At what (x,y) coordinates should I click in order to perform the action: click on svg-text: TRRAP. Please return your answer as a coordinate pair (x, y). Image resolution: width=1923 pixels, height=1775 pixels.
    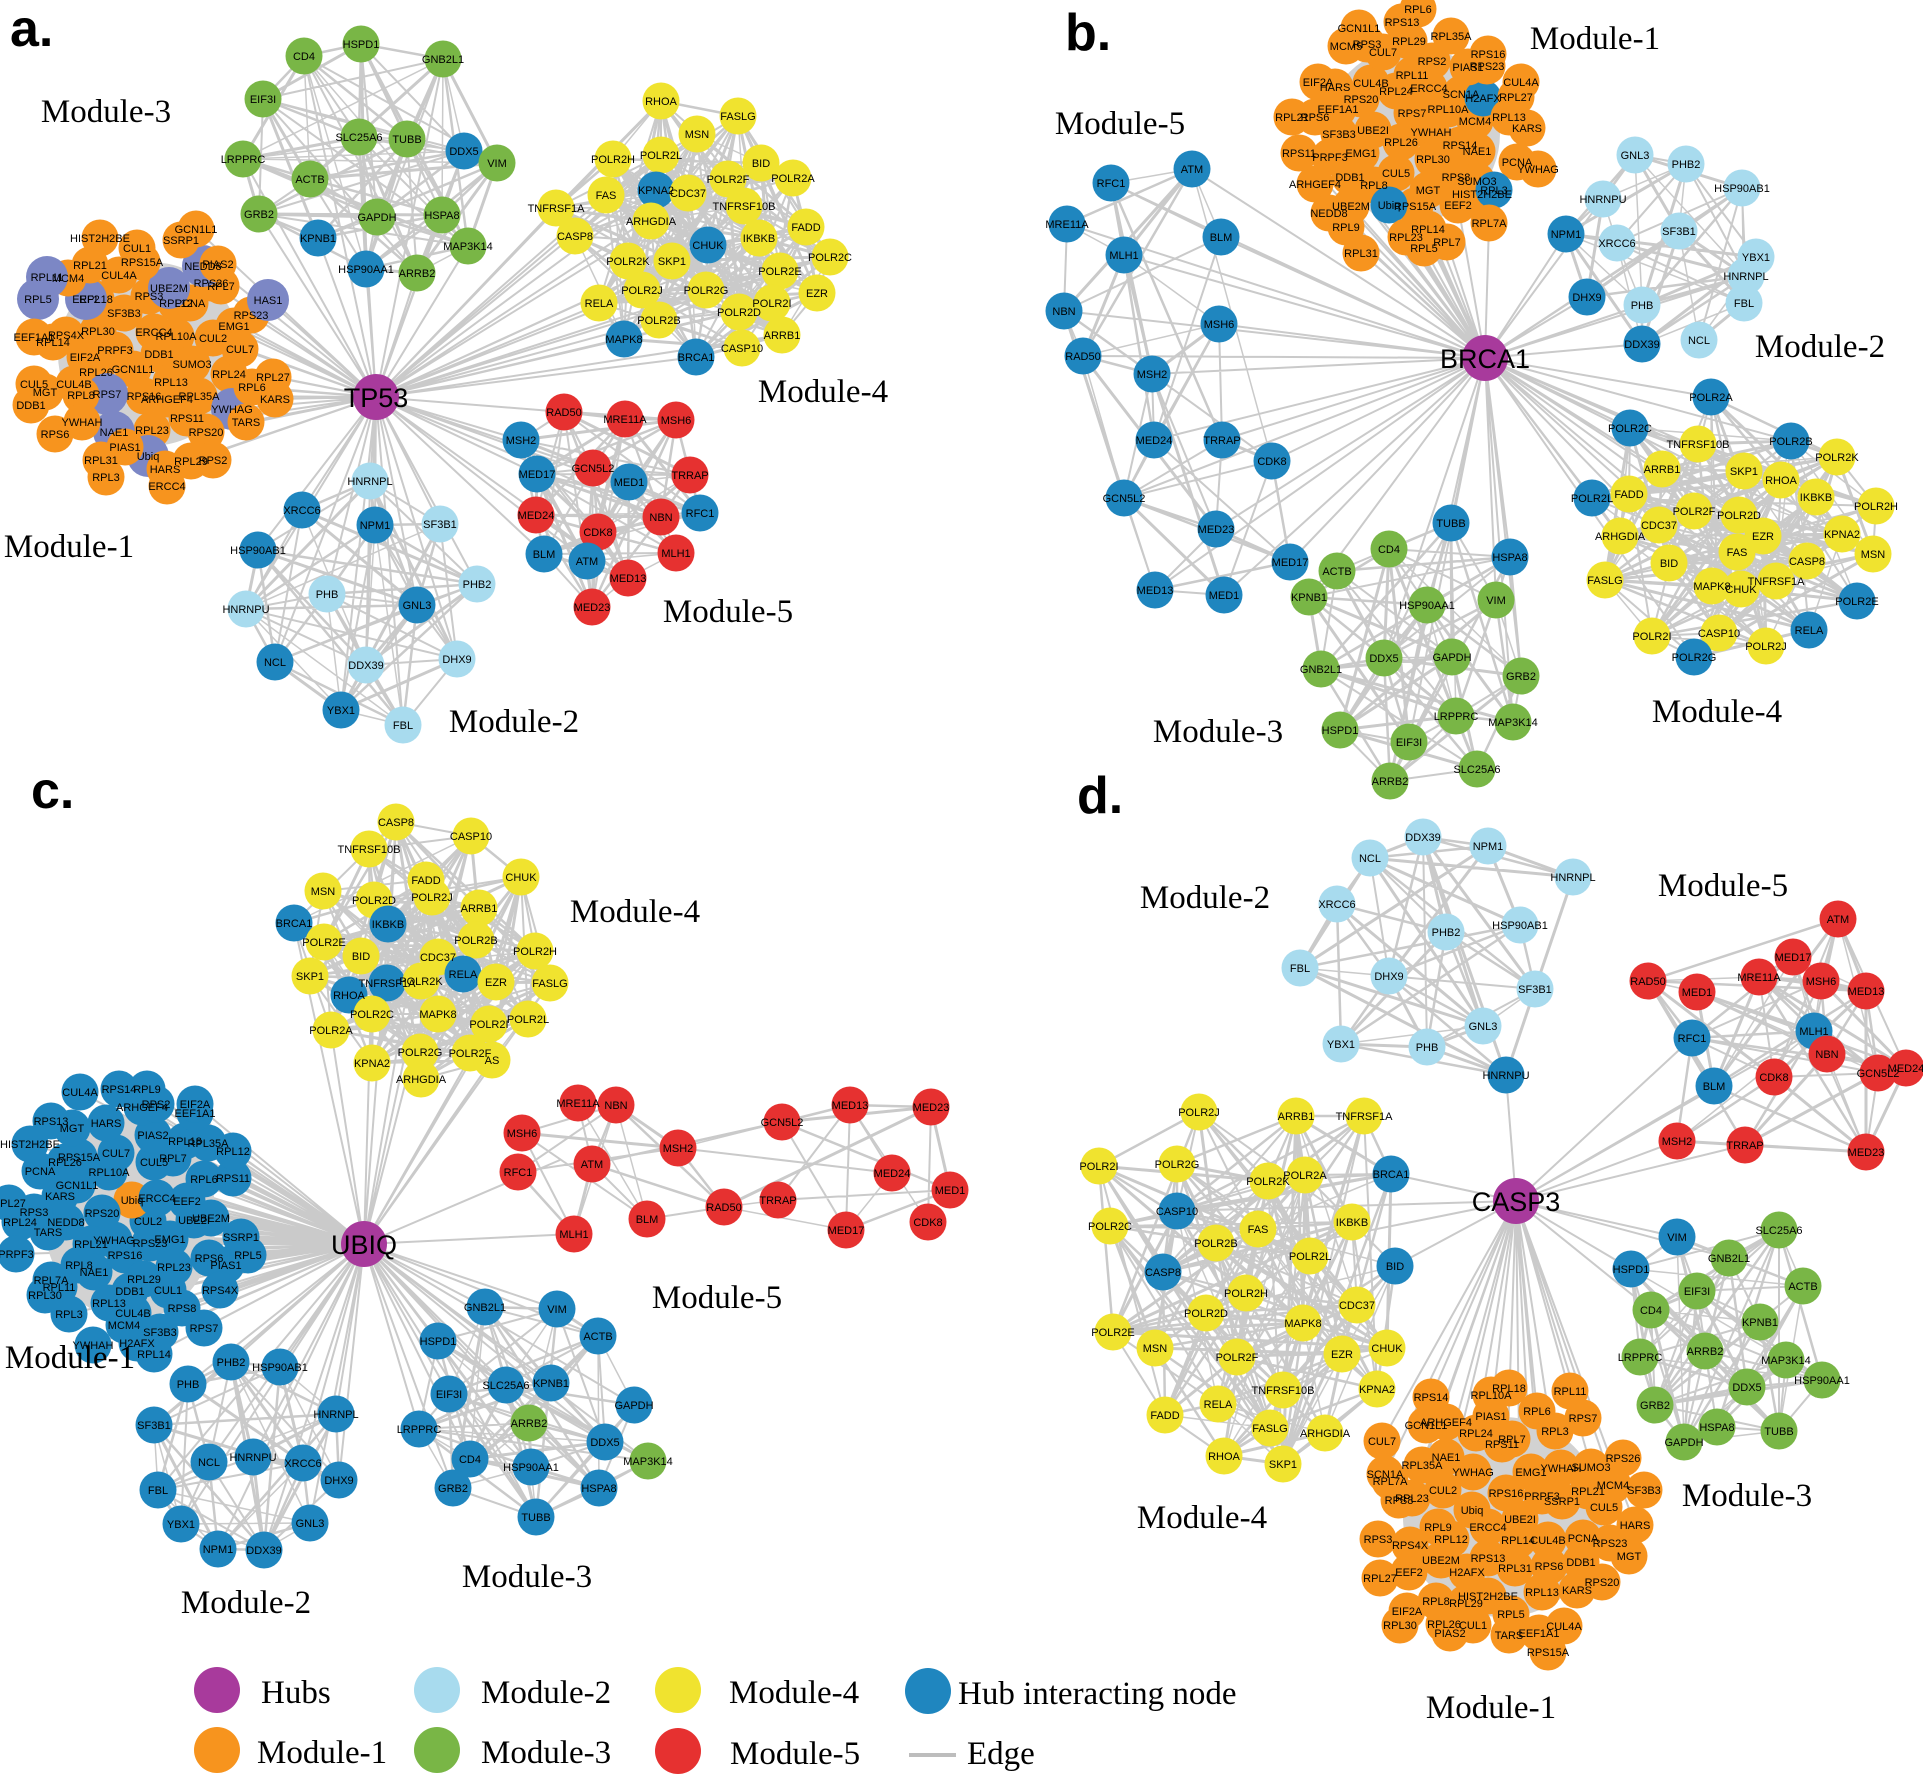
    Looking at the image, I should click on (777, 1201).